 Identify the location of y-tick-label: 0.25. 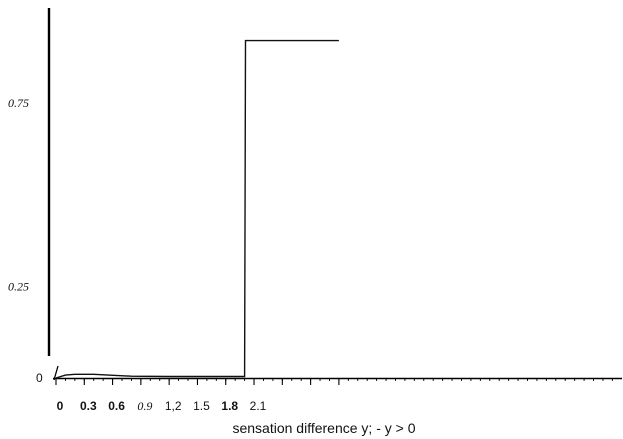
(18, 286).